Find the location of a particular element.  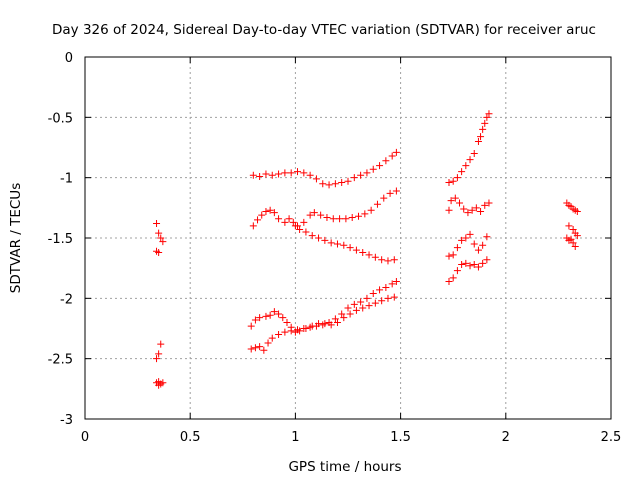

y-tick-label: -2.5 is located at coordinates (60, 360).